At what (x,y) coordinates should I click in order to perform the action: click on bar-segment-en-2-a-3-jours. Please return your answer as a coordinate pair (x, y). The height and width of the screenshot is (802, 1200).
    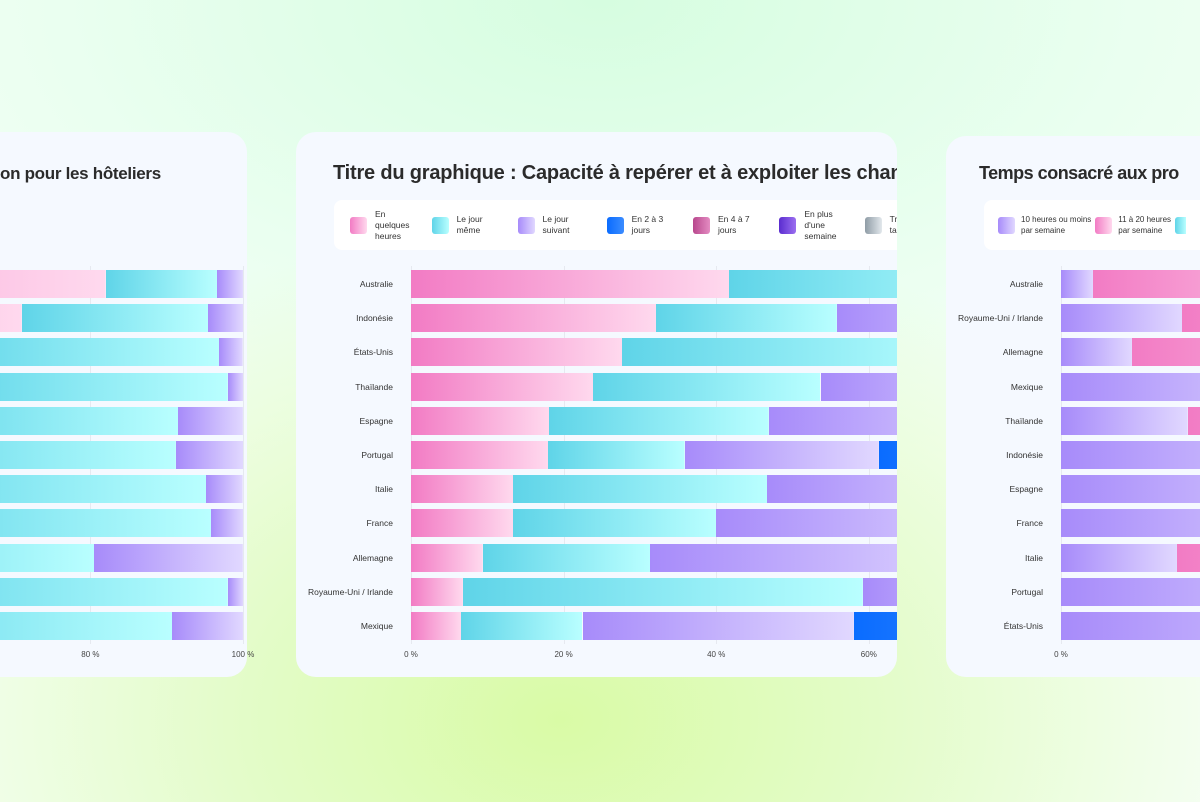
    Looking at the image, I should click on (887, 455).